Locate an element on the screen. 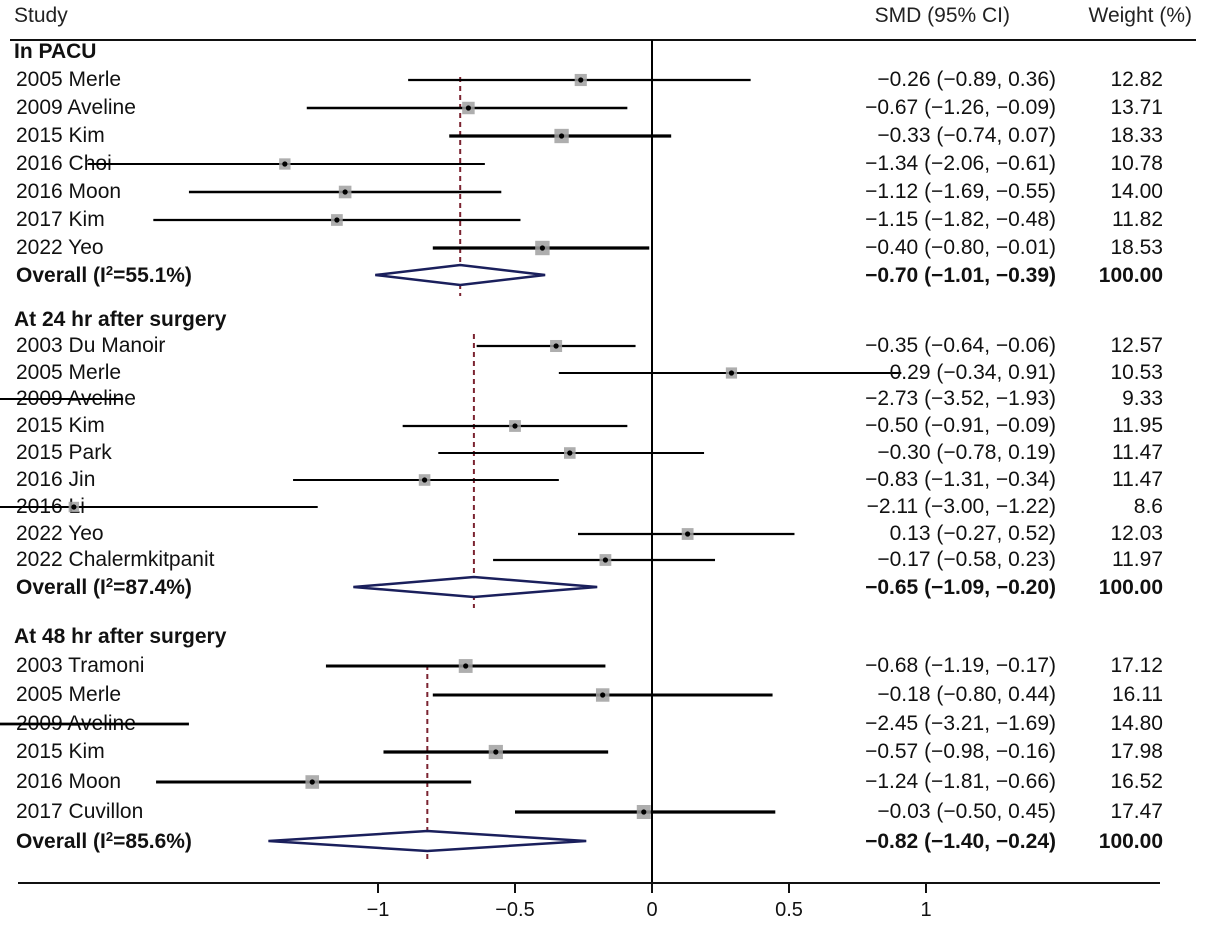 The width and height of the screenshot is (1216, 930). weight-text: 16.11 is located at coordinates (1137, 694).